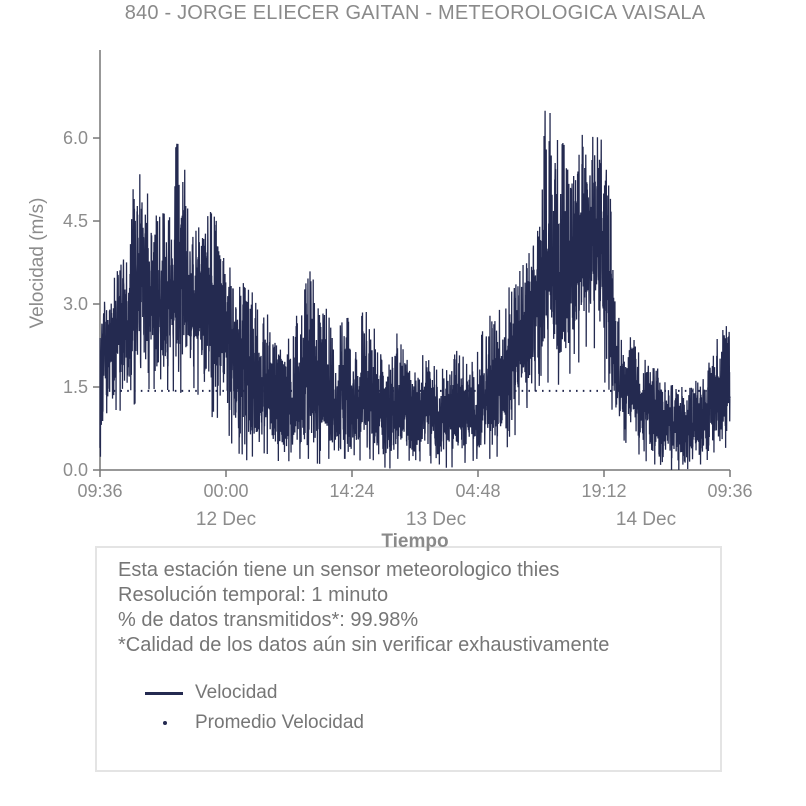 The width and height of the screenshot is (806, 806). What do you see at coordinates (268, 620) in the screenshot?
I see `info-line-transmitted: % de datos transmitidos*: 99.98%` at bounding box center [268, 620].